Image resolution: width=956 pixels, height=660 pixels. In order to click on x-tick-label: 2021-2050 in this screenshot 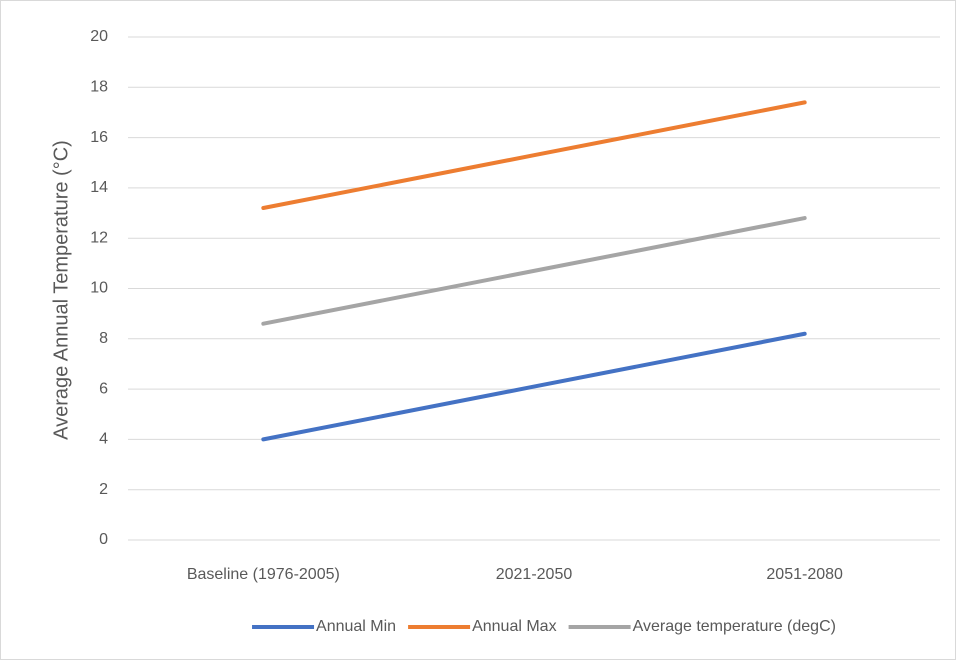, I will do `click(534, 574)`.